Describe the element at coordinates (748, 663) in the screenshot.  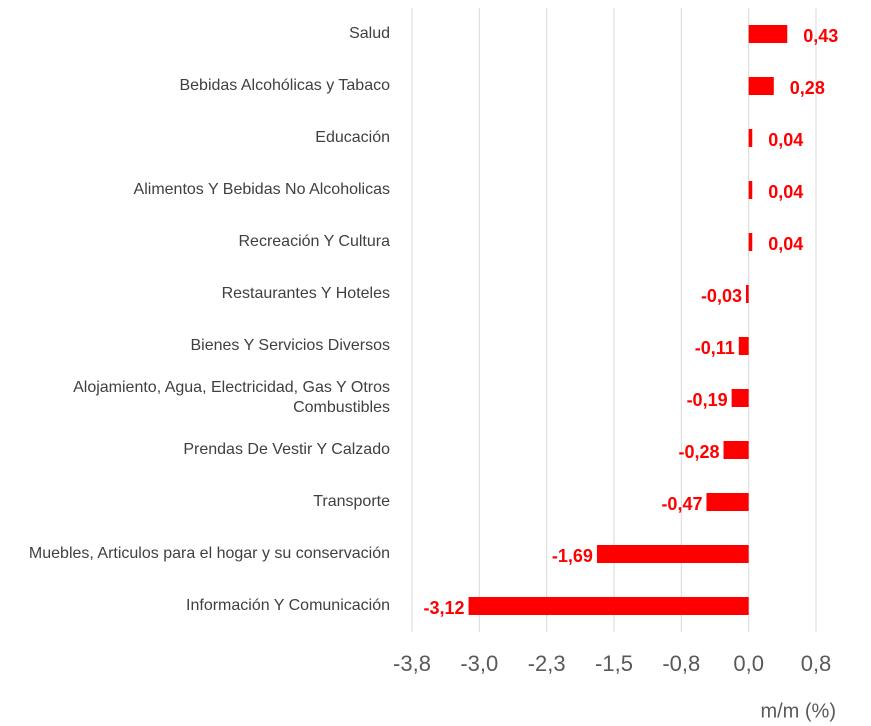
I see `x-tick-label: 0,0` at that location.